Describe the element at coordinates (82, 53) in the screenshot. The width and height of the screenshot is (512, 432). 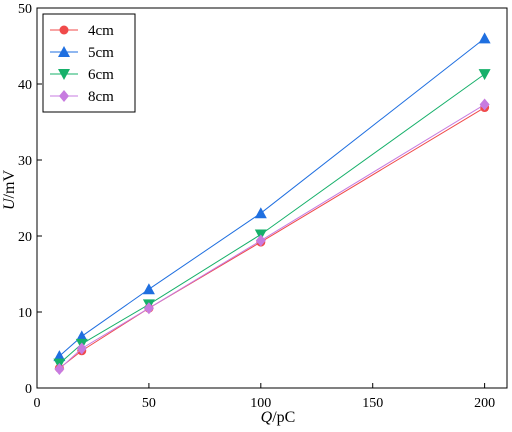
I see `legend-item-5cm: 5cm` at that location.